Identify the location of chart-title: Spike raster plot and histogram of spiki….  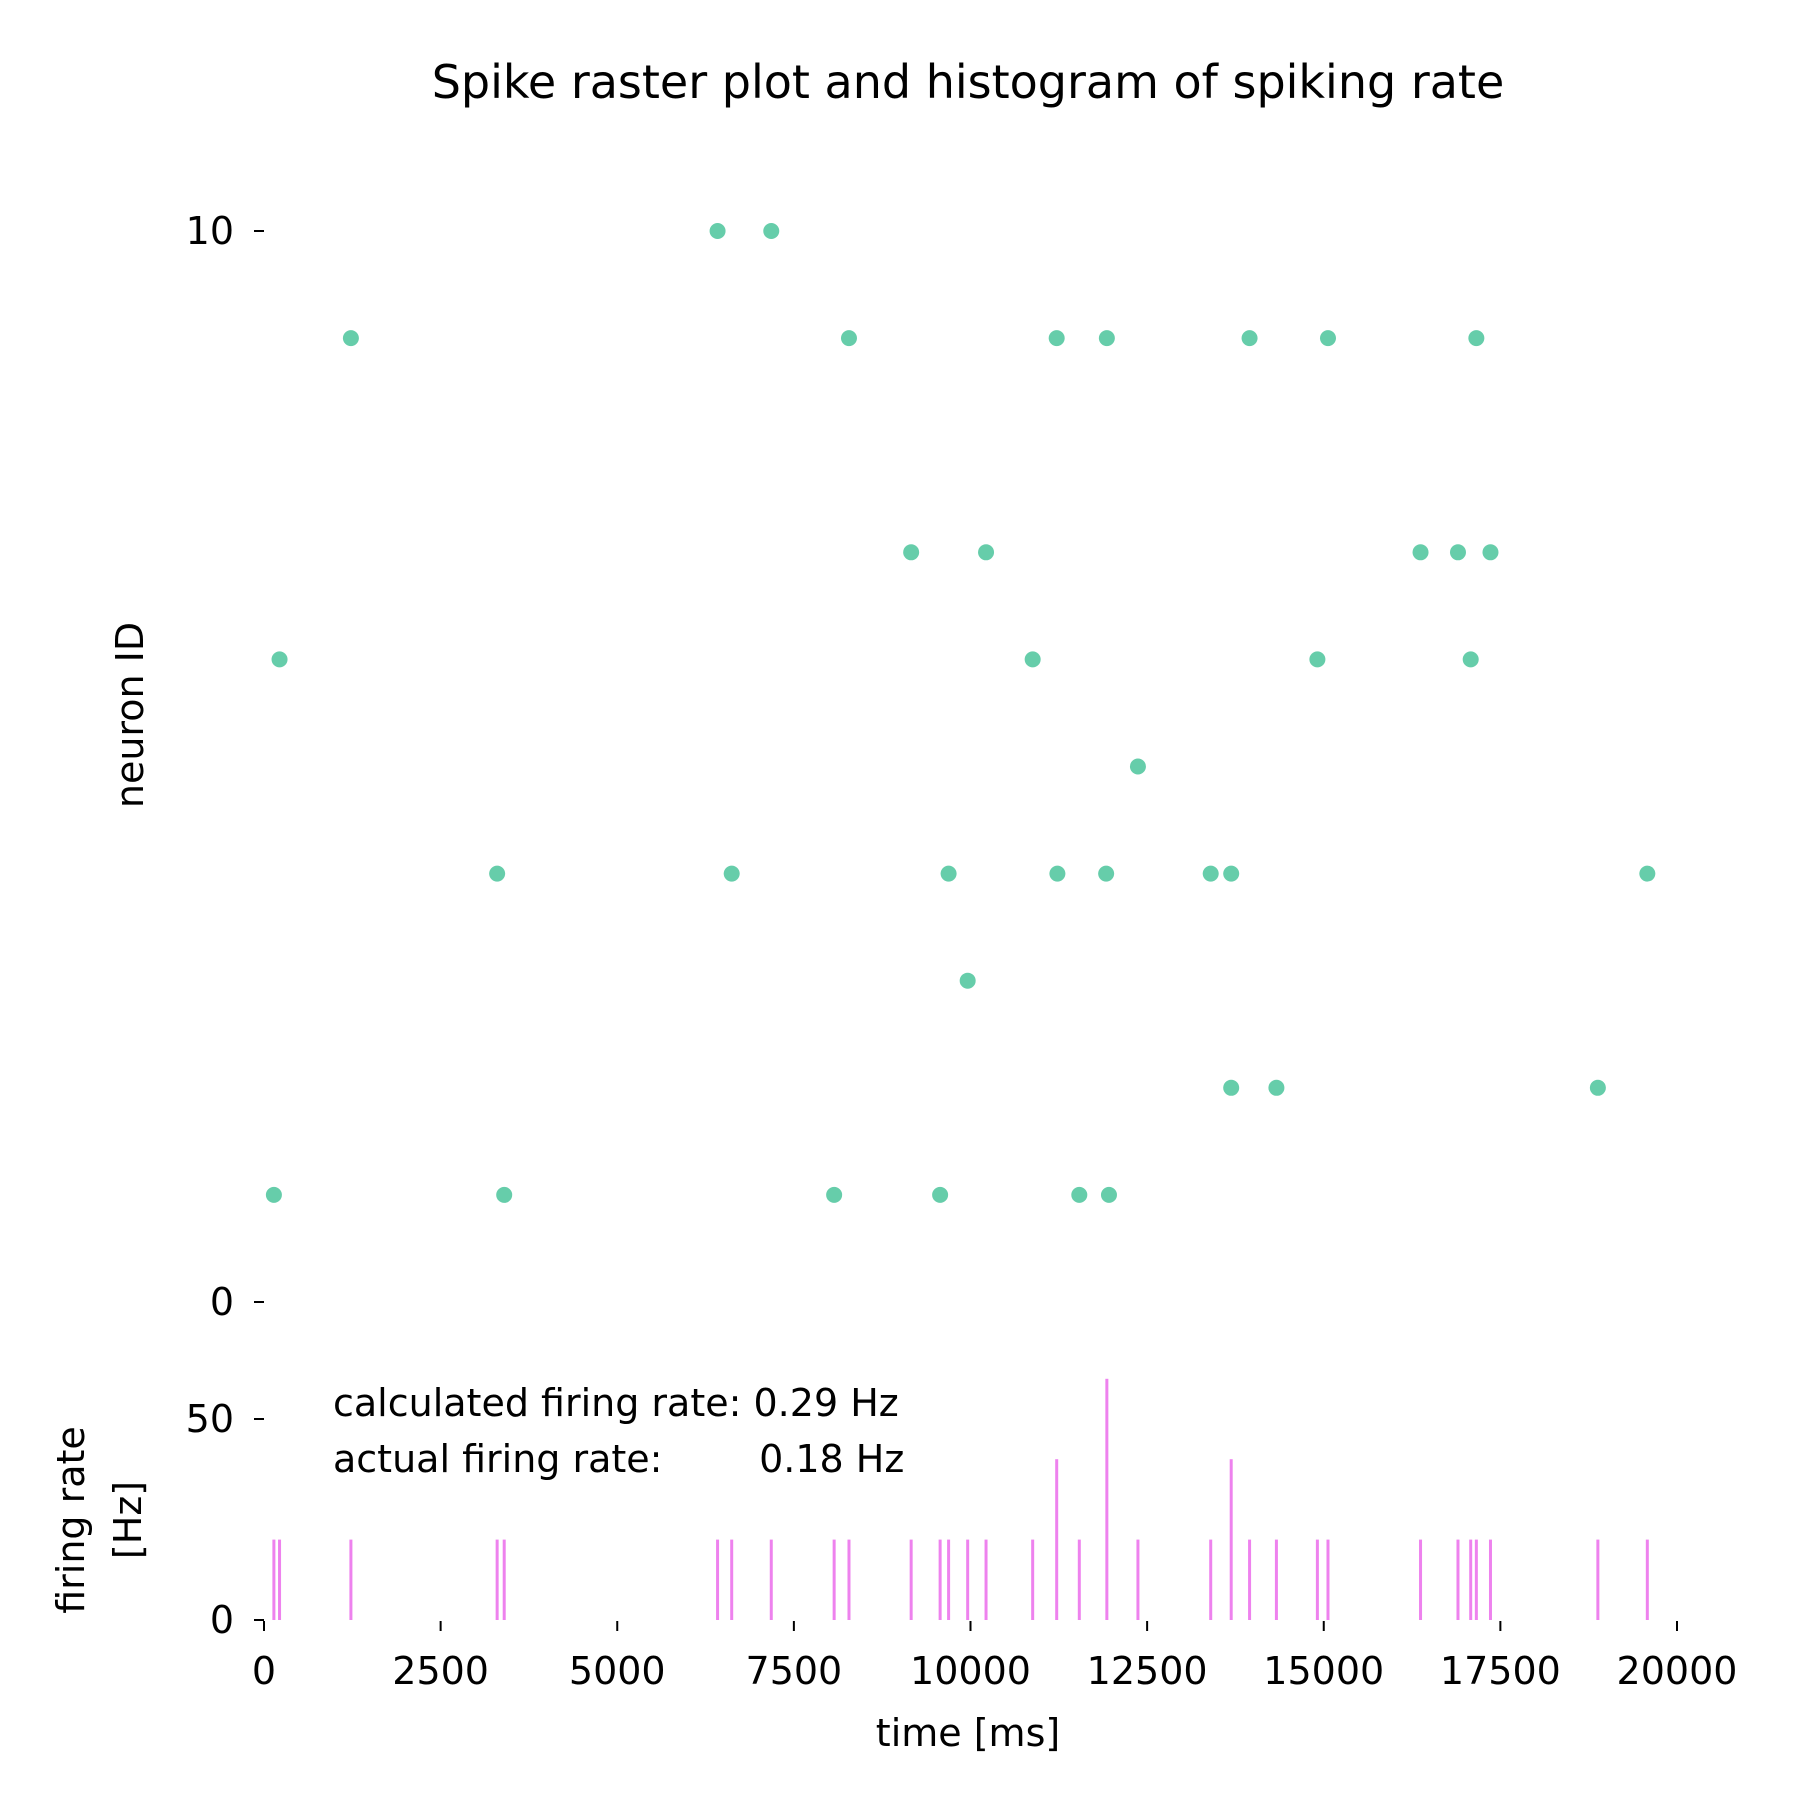
(968, 82).